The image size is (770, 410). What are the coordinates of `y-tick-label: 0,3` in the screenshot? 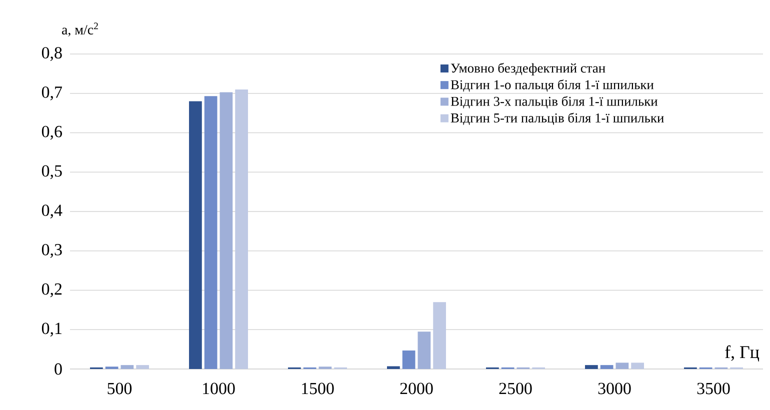 It's located at (52, 251).